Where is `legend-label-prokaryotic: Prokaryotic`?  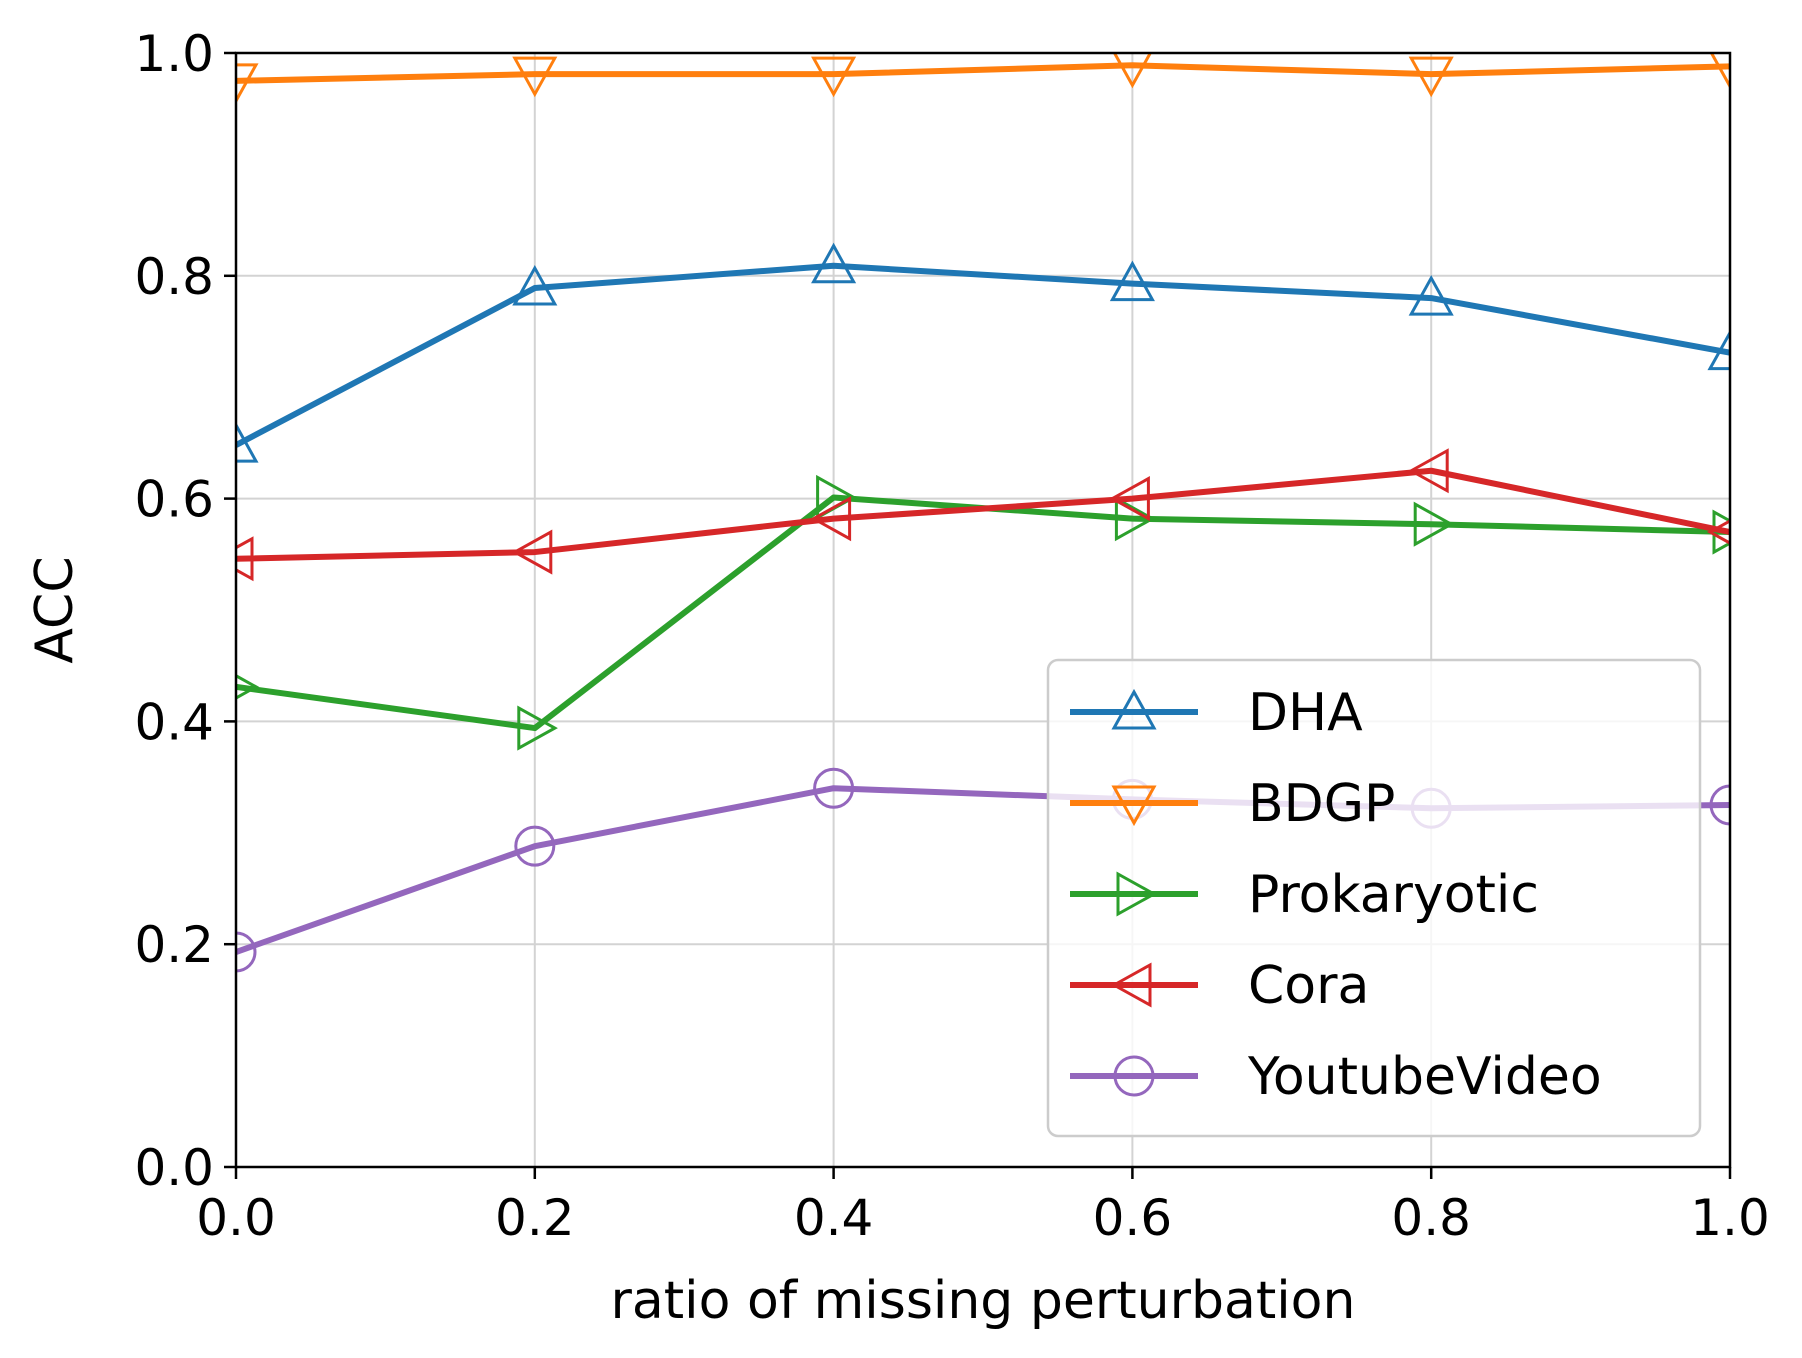
legend-label-prokaryotic: Prokaryotic is located at coordinates (1393, 895).